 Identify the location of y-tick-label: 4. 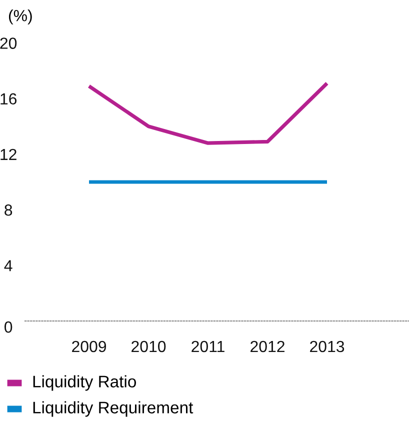
(8, 266).